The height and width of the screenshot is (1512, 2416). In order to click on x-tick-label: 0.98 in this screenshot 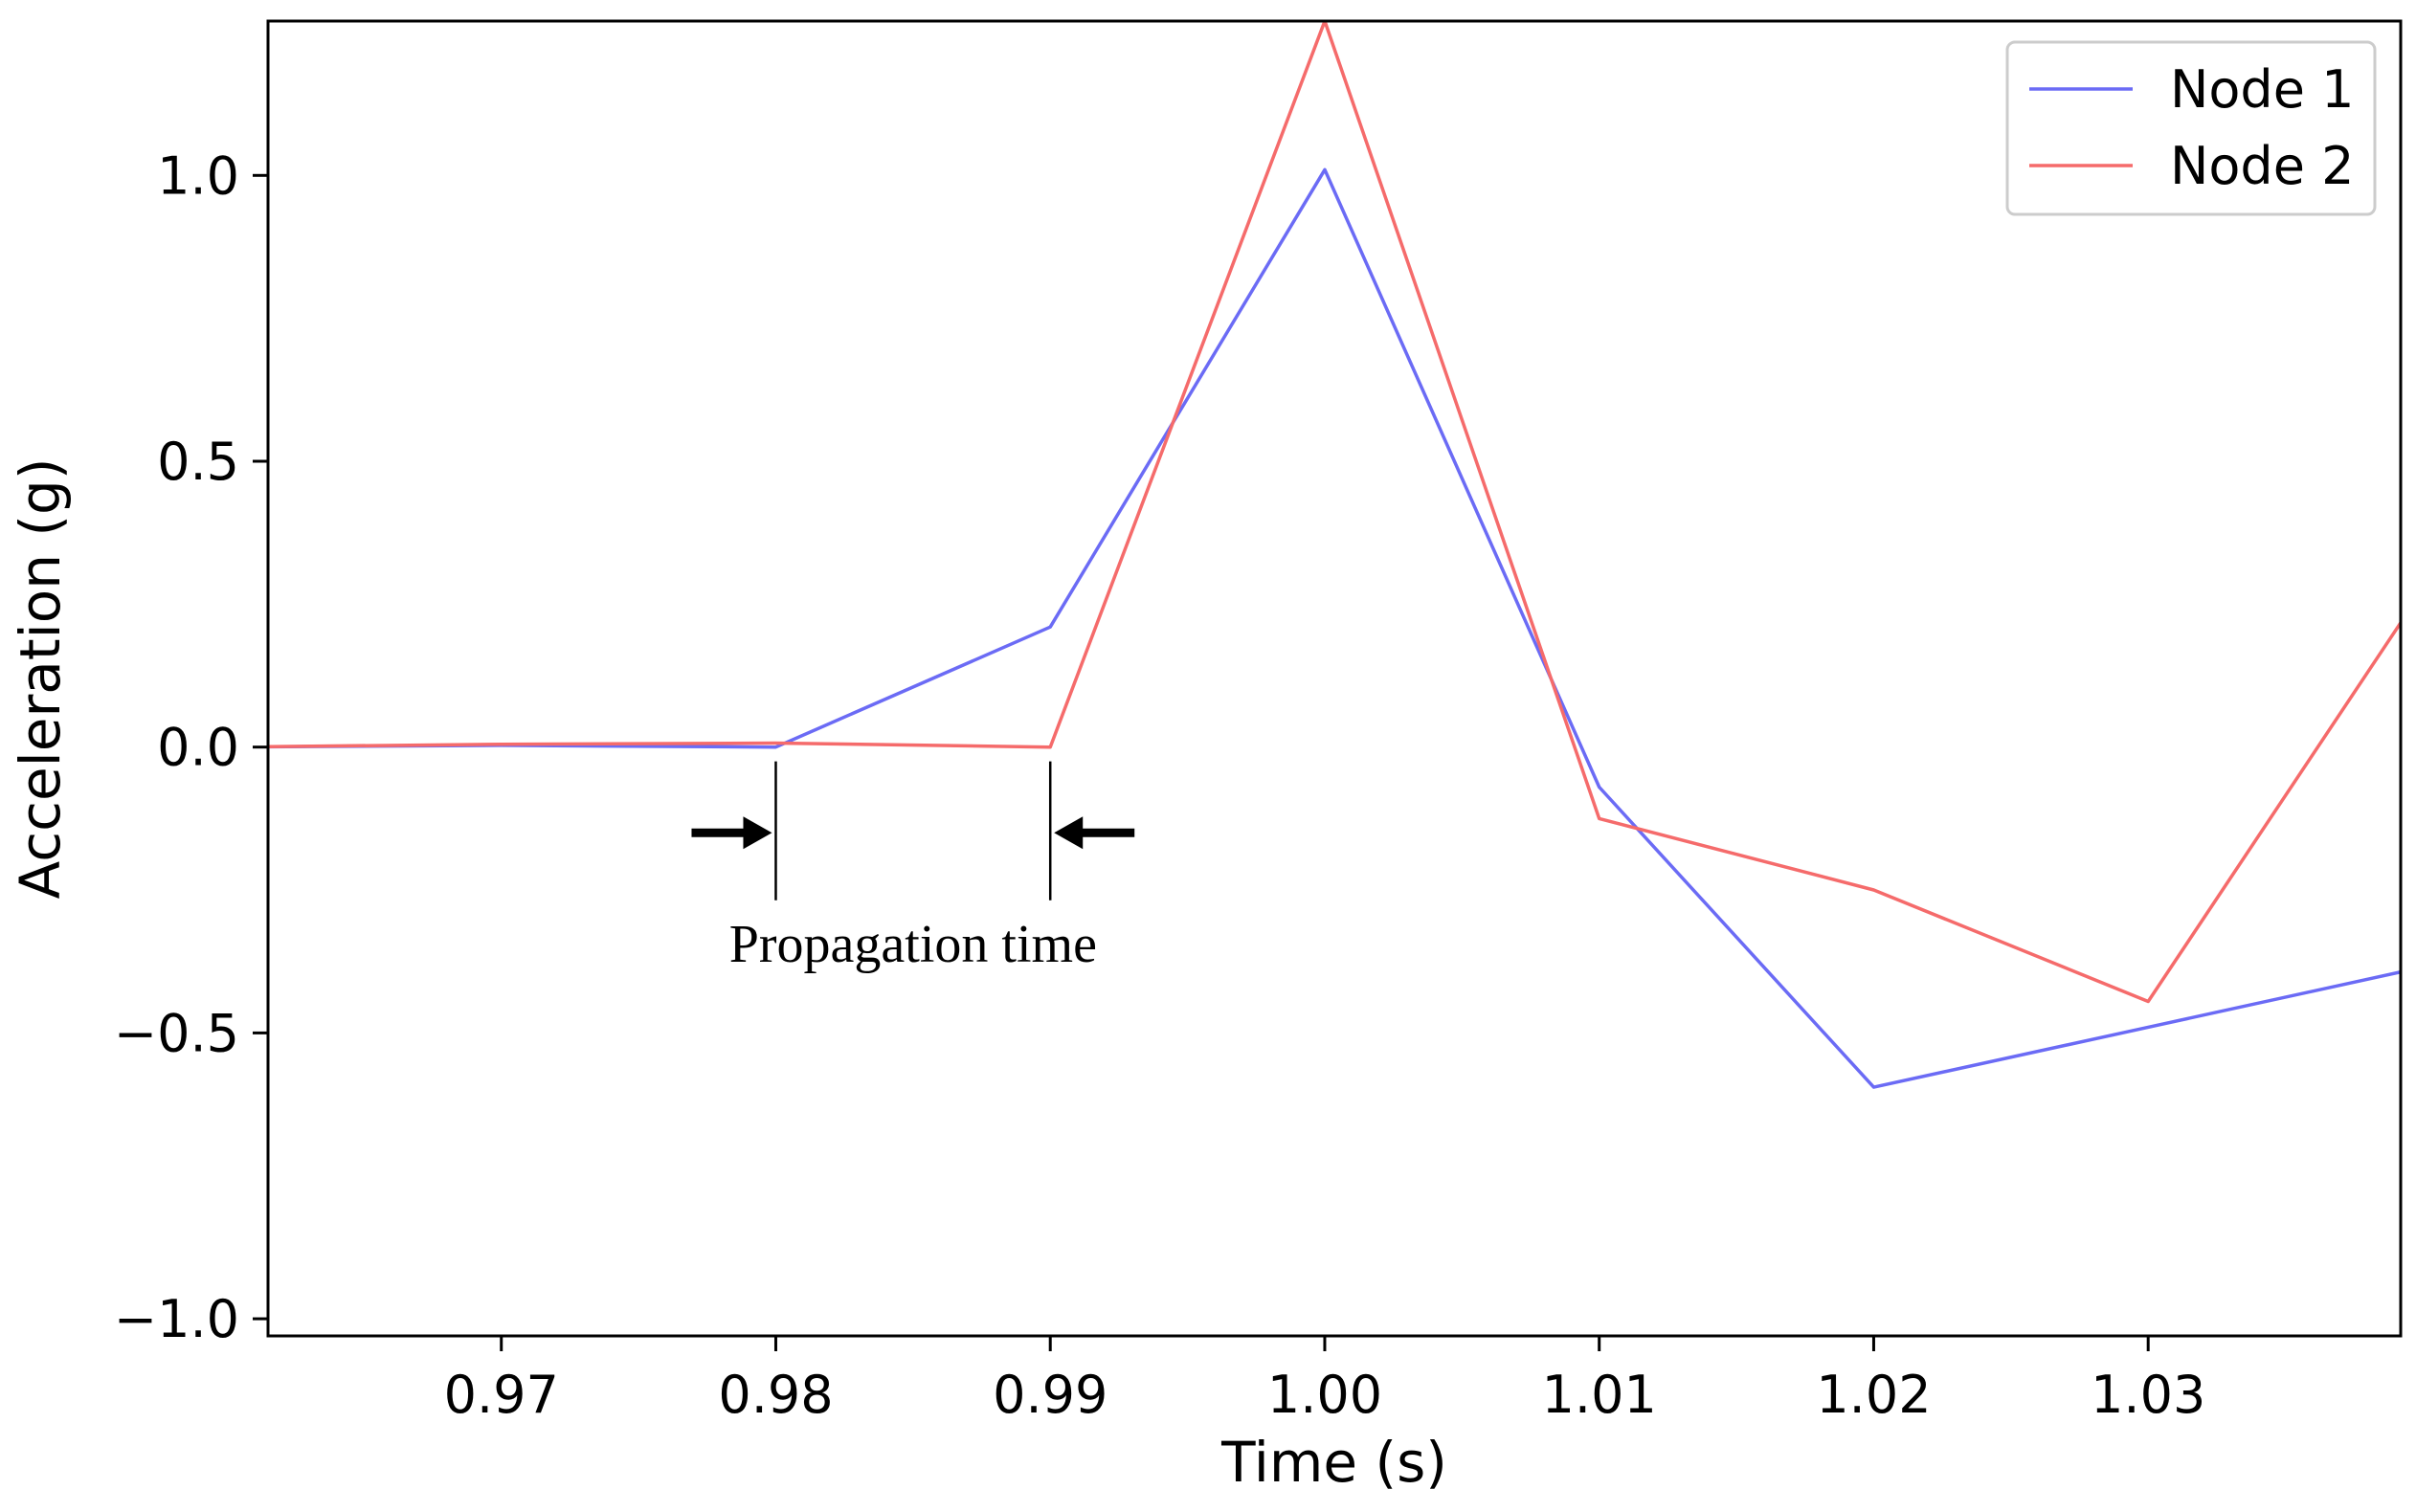, I will do `click(775, 1395)`.